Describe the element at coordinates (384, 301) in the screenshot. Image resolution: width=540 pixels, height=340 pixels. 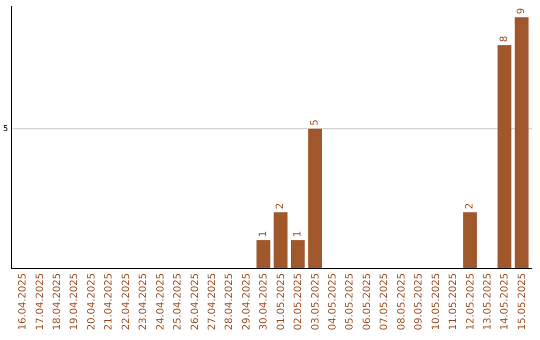
I see `x-tick-label: 07.05.2025` at that location.